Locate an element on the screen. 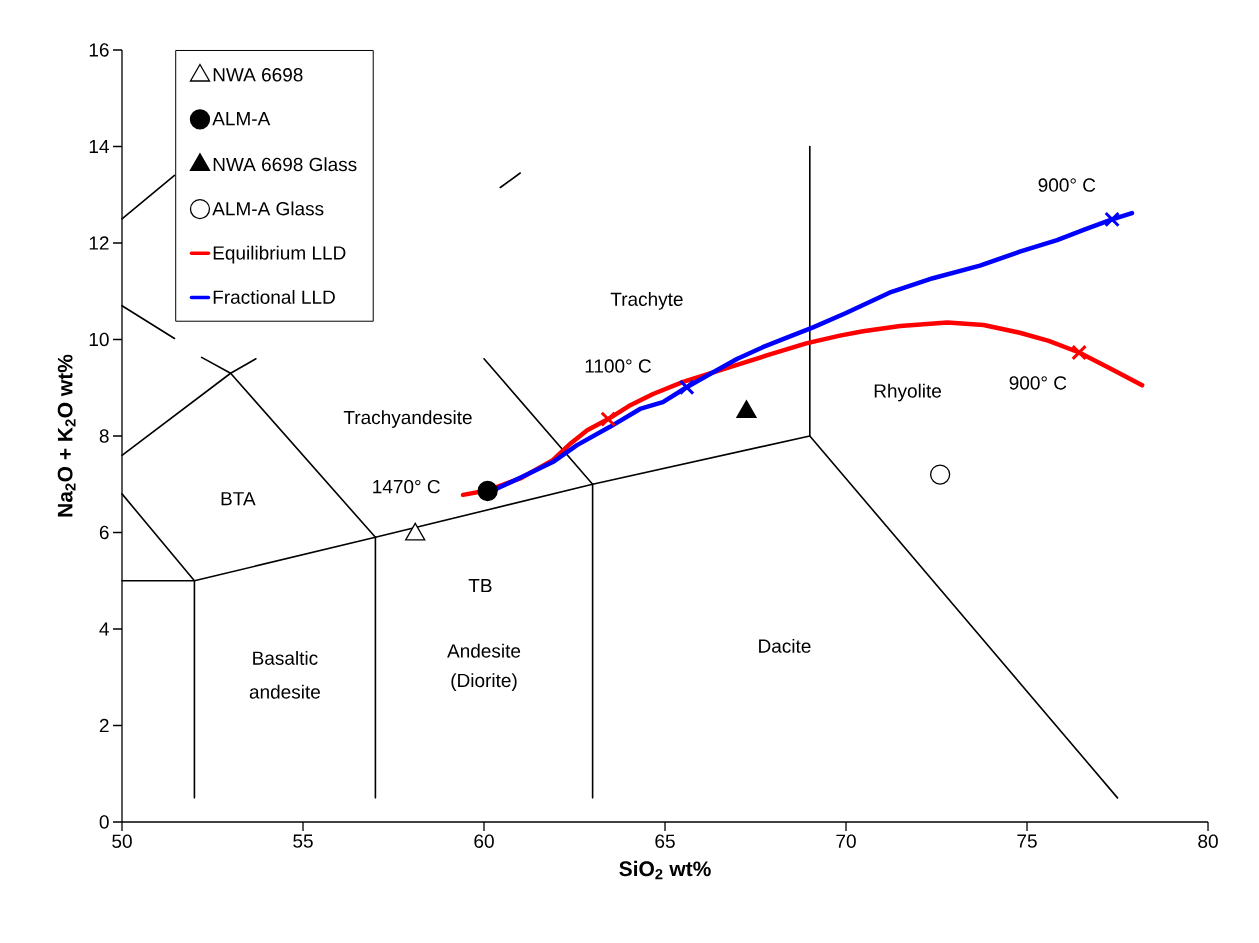 Image resolution: width=1259 pixels, height=943 pixels. y-tick-label: 6 is located at coordinates (104, 532).